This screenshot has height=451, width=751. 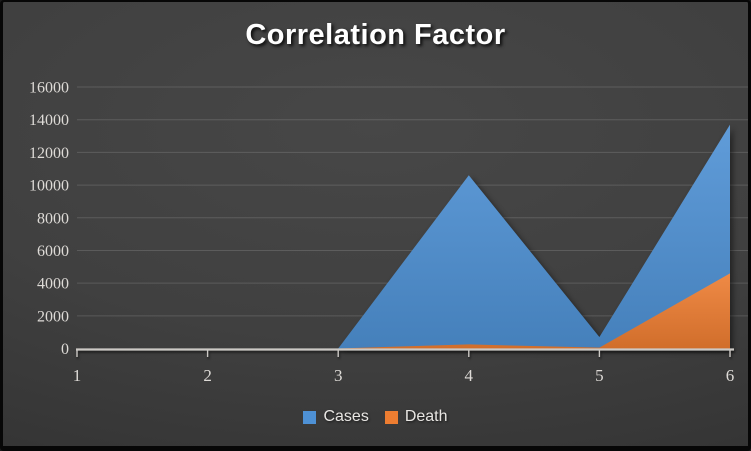 What do you see at coordinates (391, 417) in the screenshot?
I see `death-legend-swatch` at bounding box center [391, 417].